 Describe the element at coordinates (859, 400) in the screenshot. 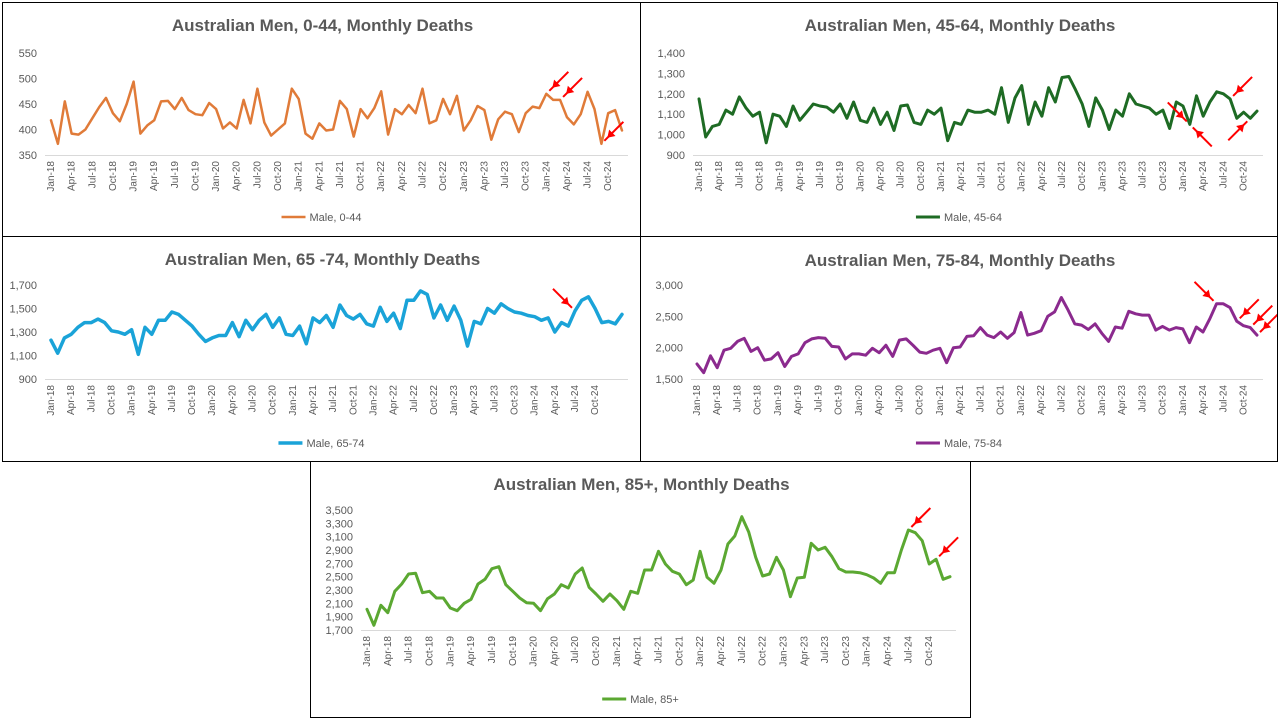

I see `x-tick-label: Jan-20` at that location.